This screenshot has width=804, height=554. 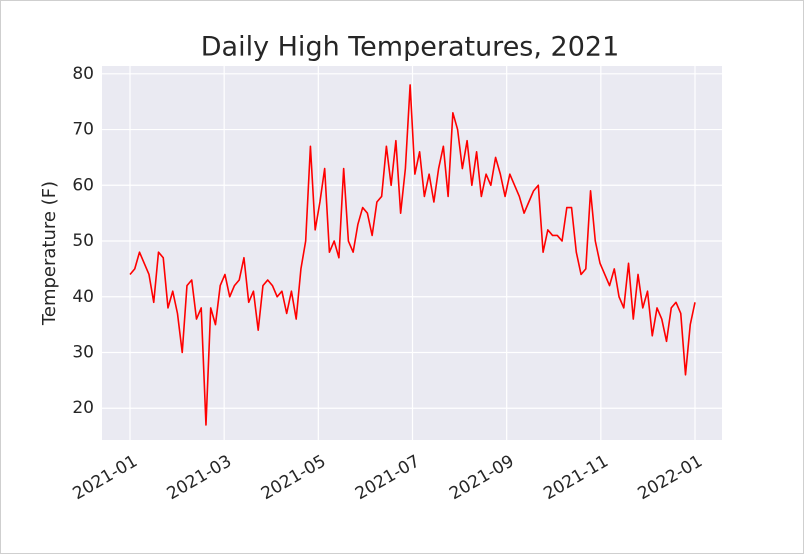 What do you see at coordinates (83, 241) in the screenshot?
I see `y-tick-label: 50` at bounding box center [83, 241].